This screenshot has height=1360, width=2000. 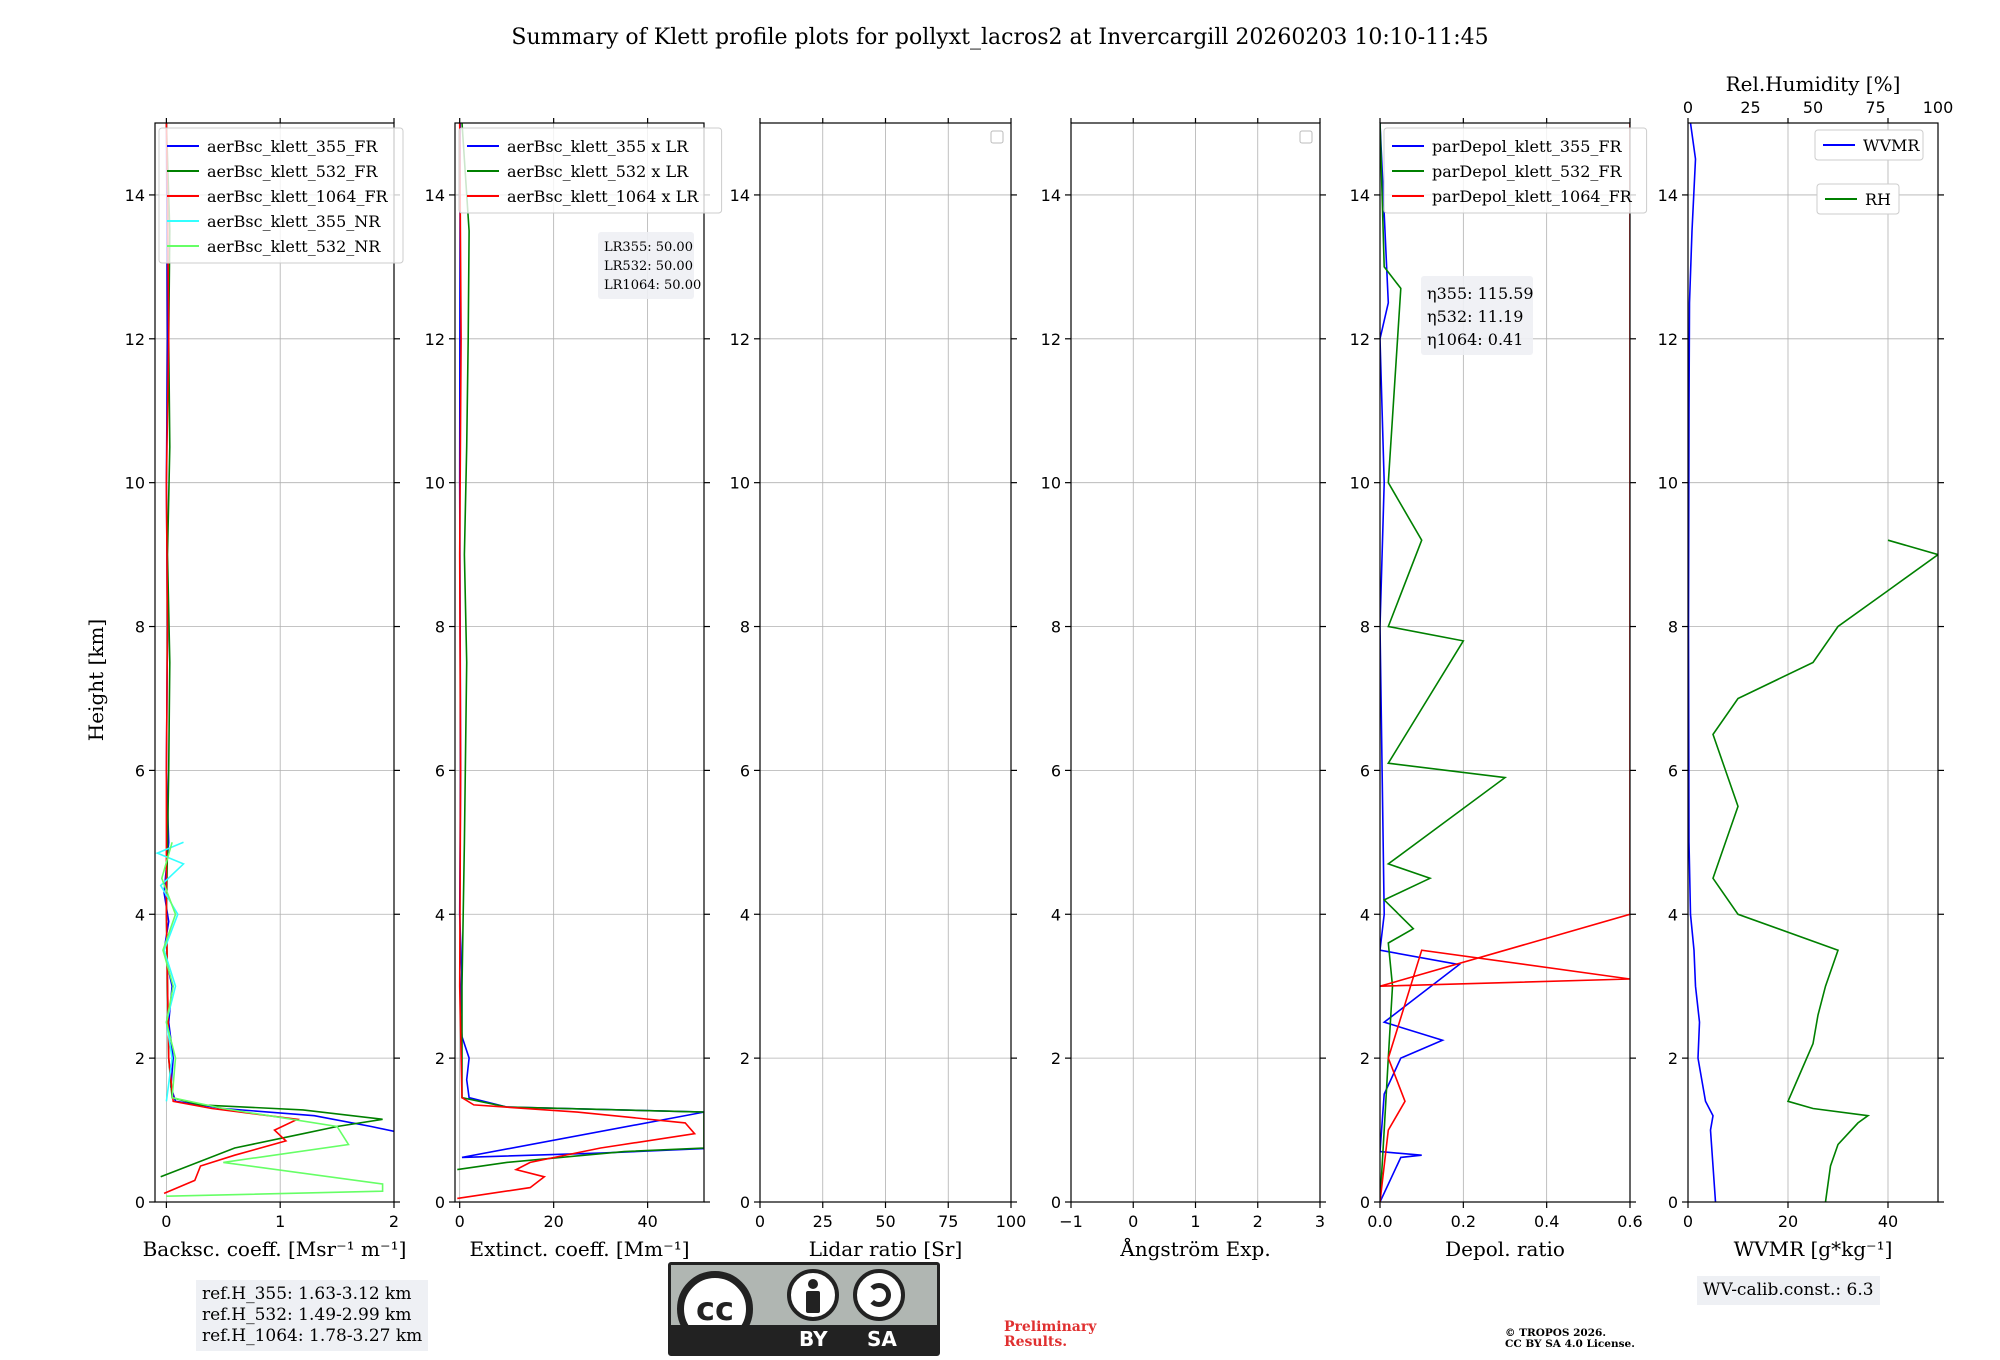 I want to click on cc-logo-text: cc, so click(x=715, y=1309).